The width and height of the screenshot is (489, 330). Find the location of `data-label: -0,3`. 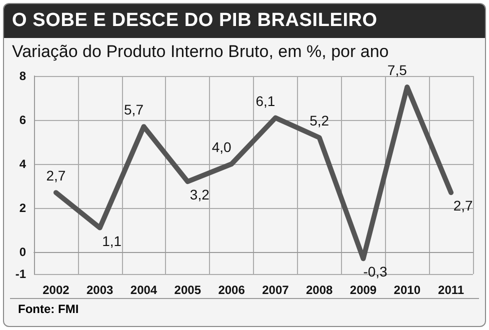

data-label: -0,3 is located at coordinates (375, 272).